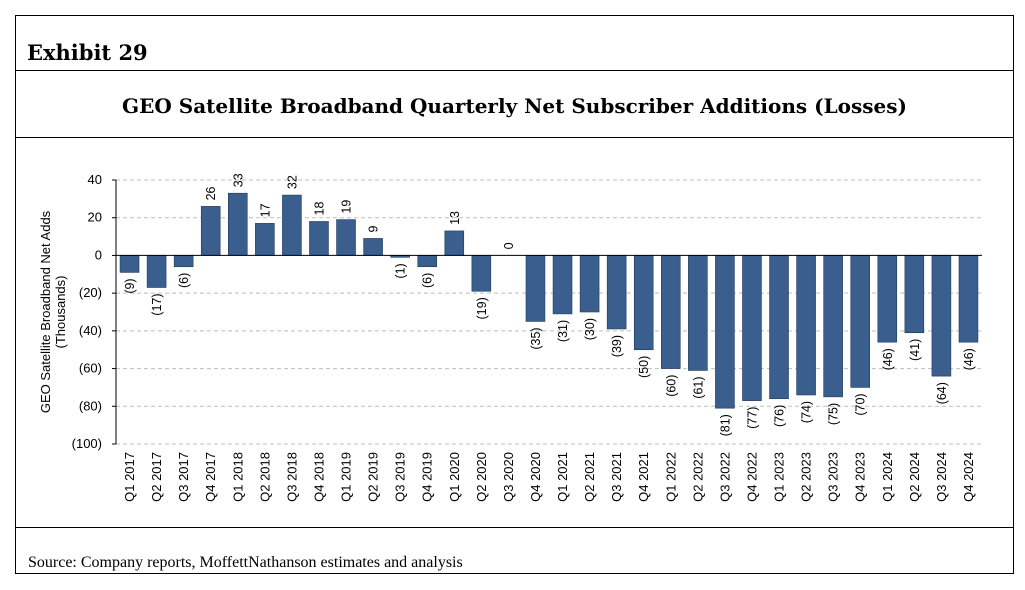 This screenshot has height=590, width=1025. What do you see at coordinates (861, 404) in the screenshot?
I see `data-label: (70)` at bounding box center [861, 404].